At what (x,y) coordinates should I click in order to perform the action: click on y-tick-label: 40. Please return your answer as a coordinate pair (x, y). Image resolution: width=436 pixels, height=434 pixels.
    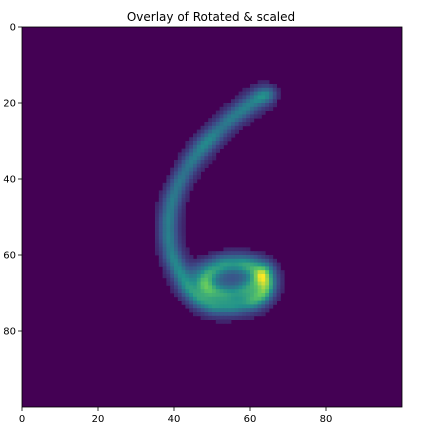
    Looking at the image, I should click on (9, 180).